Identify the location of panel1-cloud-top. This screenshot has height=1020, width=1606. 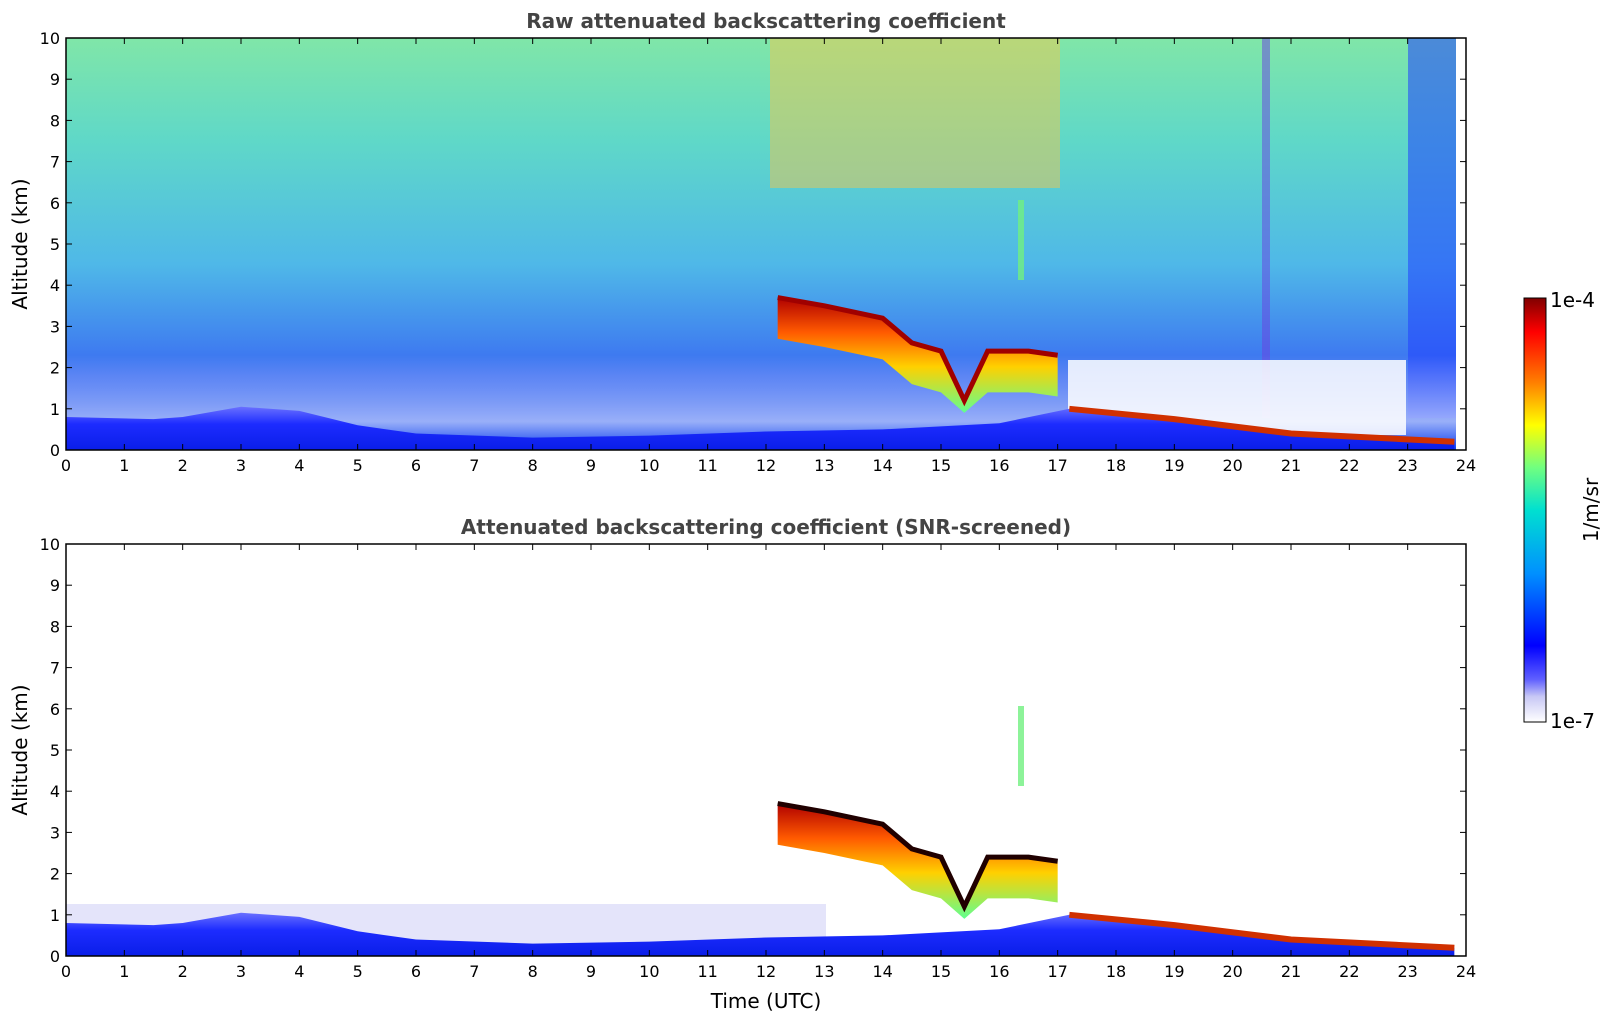
(918, 351).